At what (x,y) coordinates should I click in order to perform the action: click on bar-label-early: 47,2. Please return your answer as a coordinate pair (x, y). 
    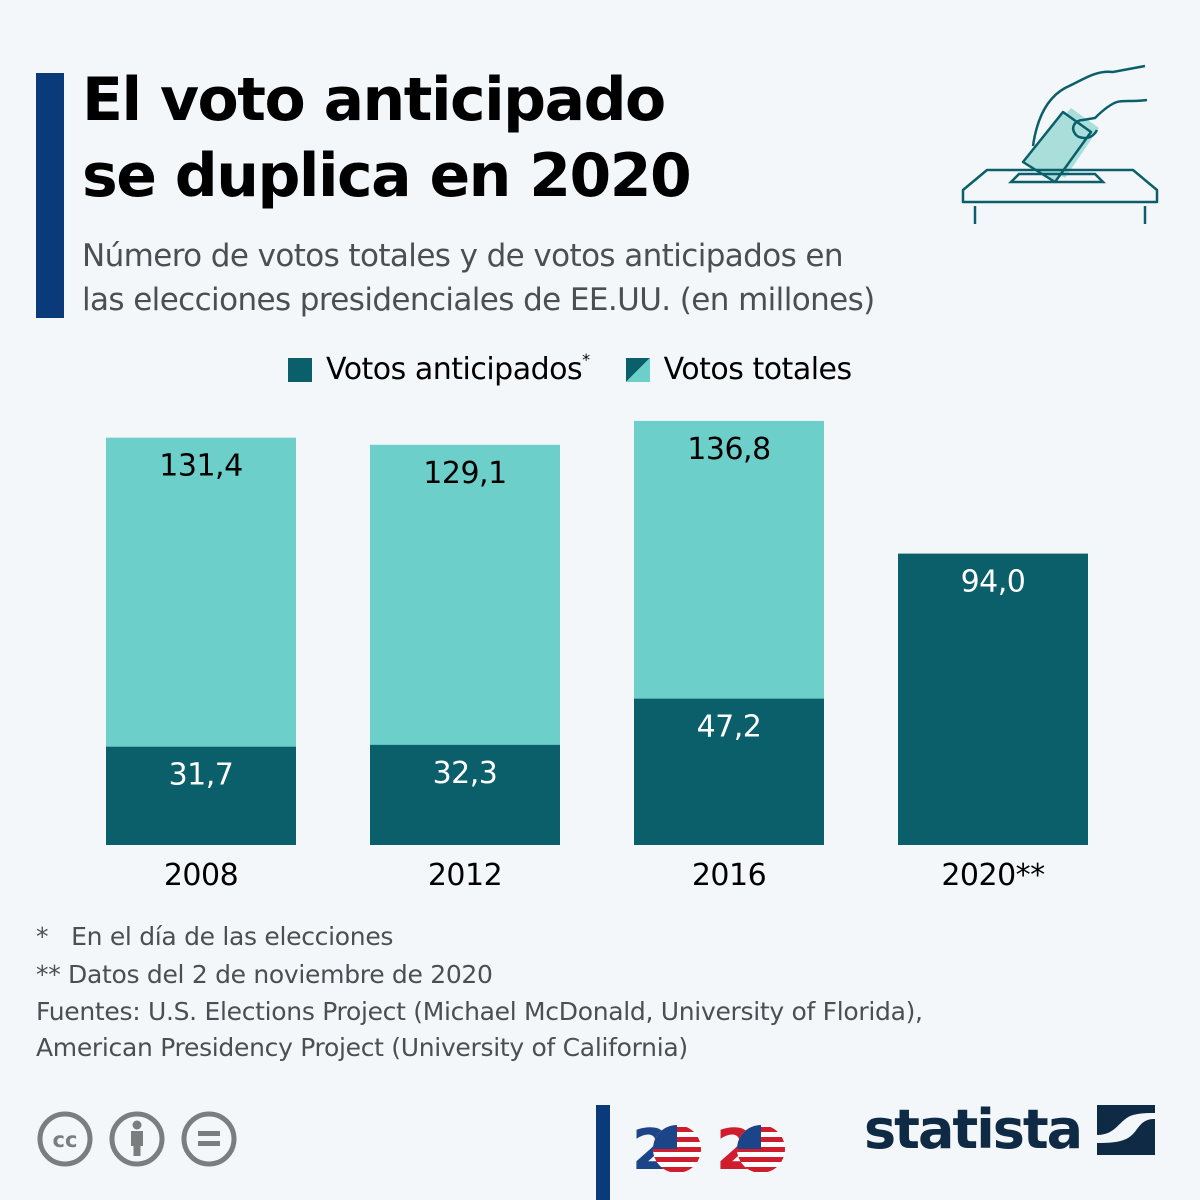
    Looking at the image, I should click on (729, 727).